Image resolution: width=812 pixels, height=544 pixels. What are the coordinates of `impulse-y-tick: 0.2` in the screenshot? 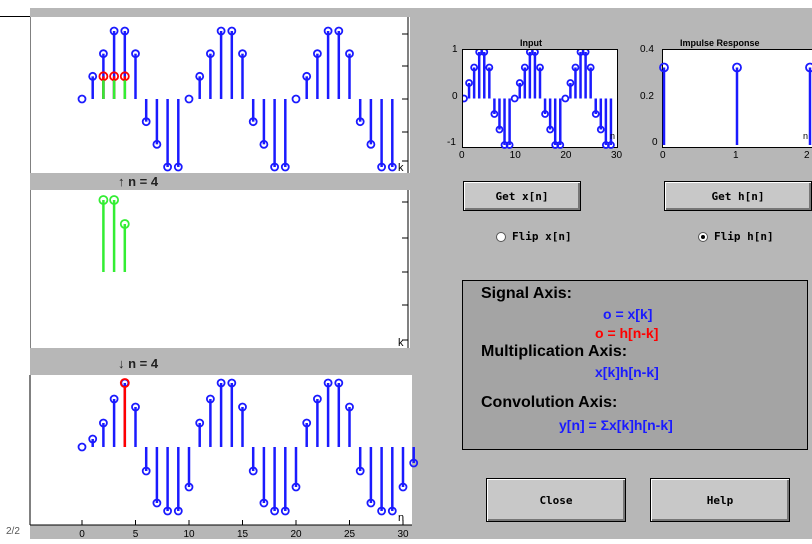 It's located at (647, 96).